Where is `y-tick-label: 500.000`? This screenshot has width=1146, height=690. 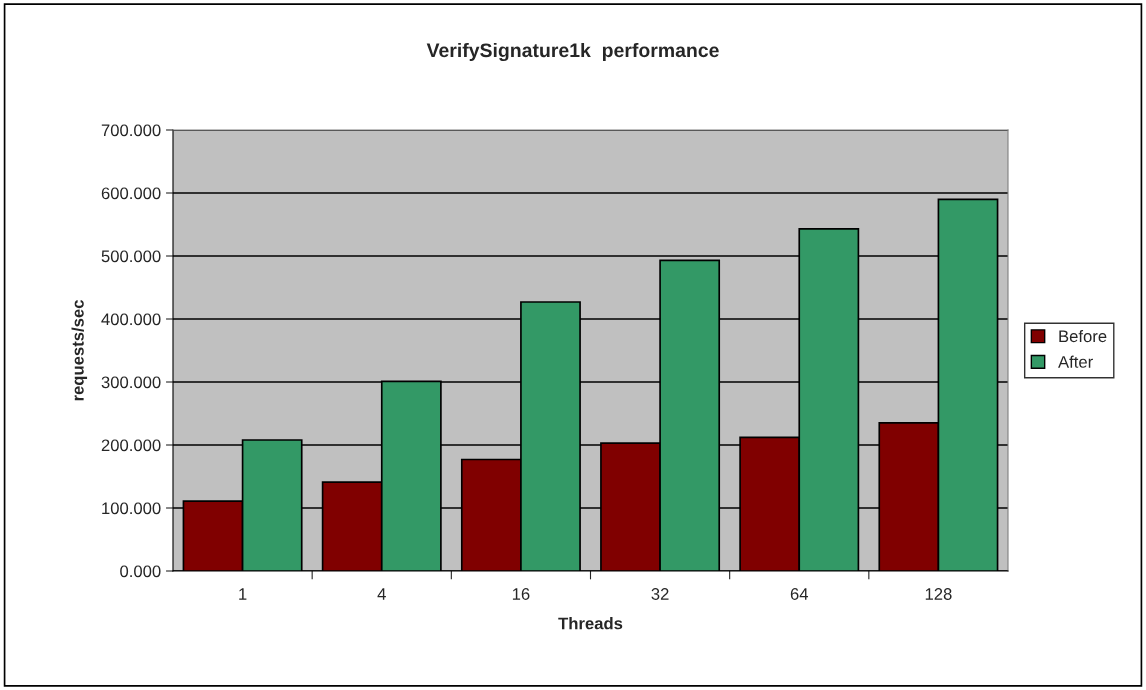 y-tick-label: 500.000 is located at coordinates (131, 256).